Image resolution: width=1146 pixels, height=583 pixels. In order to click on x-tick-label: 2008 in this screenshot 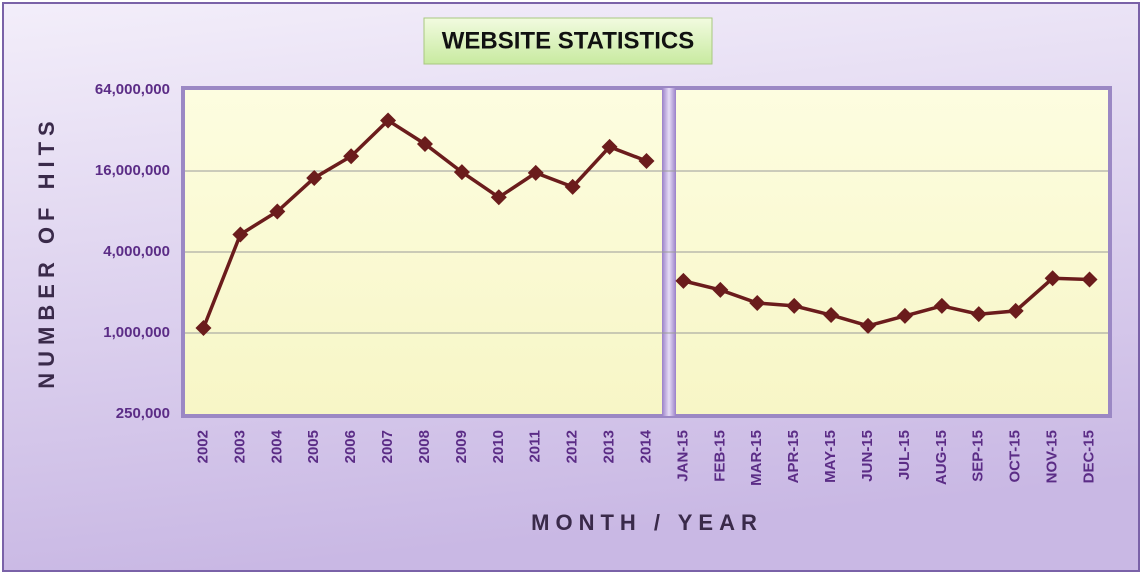, I will do `click(424, 446)`.